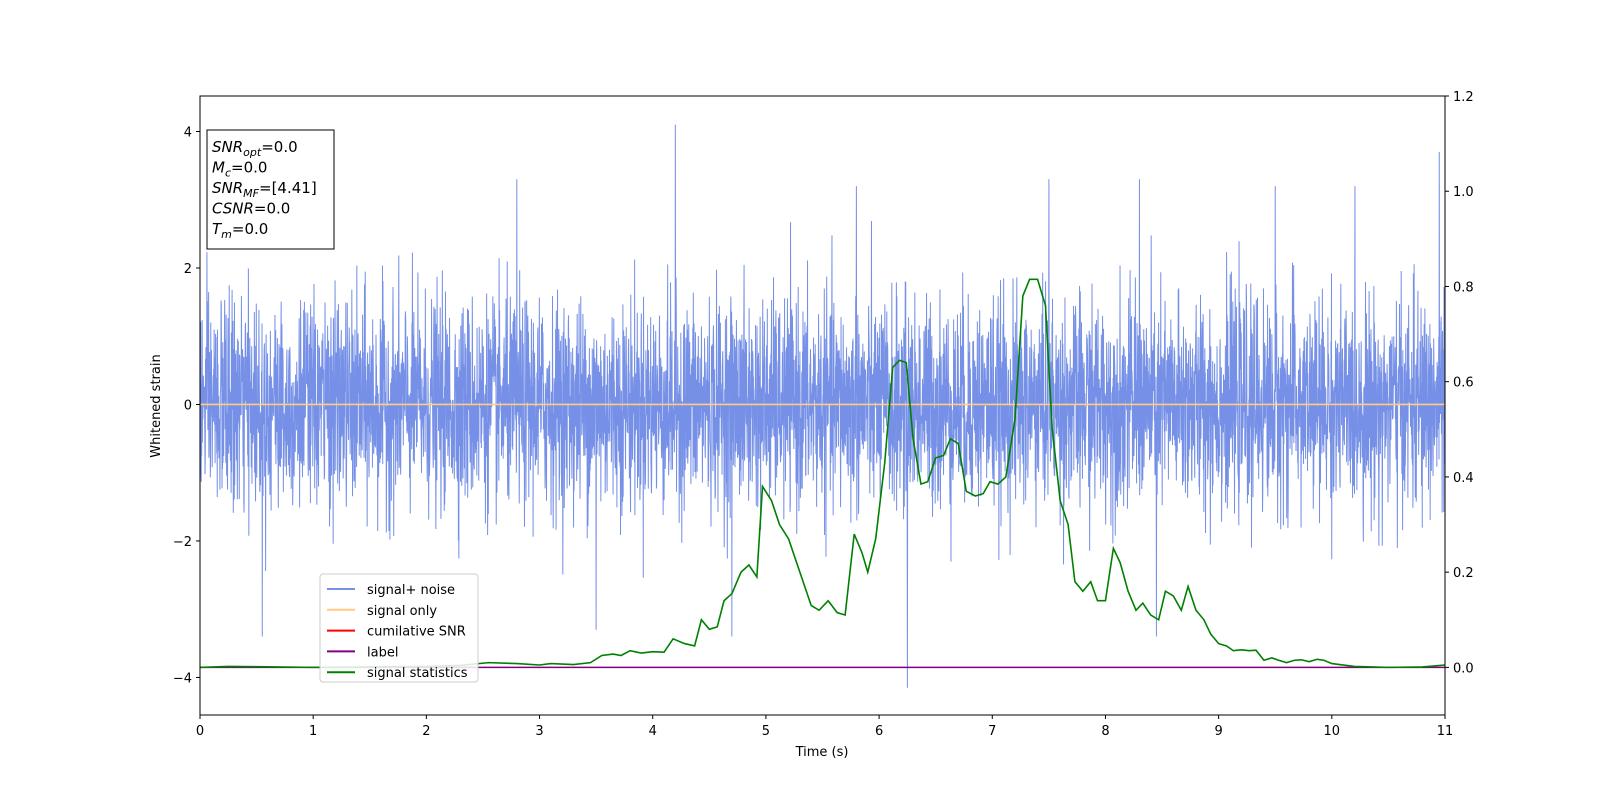  What do you see at coordinates (251, 209) in the screenshot?
I see `annotation-line: CSNR=0.0` at bounding box center [251, 209].